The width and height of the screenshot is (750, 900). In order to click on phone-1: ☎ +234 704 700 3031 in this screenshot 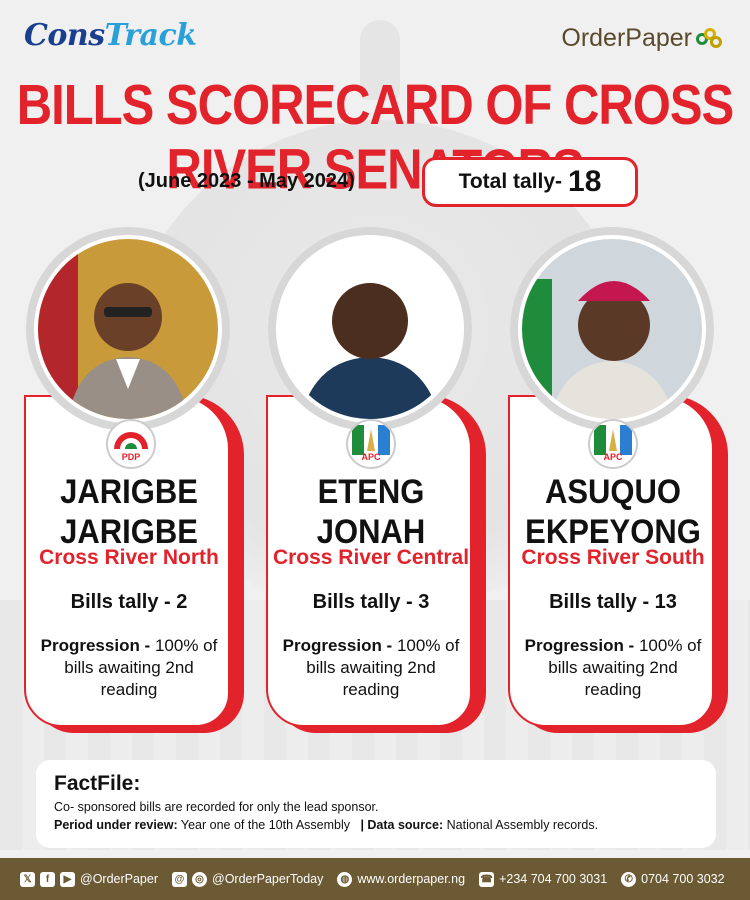, I will do `click(543, 879)`.